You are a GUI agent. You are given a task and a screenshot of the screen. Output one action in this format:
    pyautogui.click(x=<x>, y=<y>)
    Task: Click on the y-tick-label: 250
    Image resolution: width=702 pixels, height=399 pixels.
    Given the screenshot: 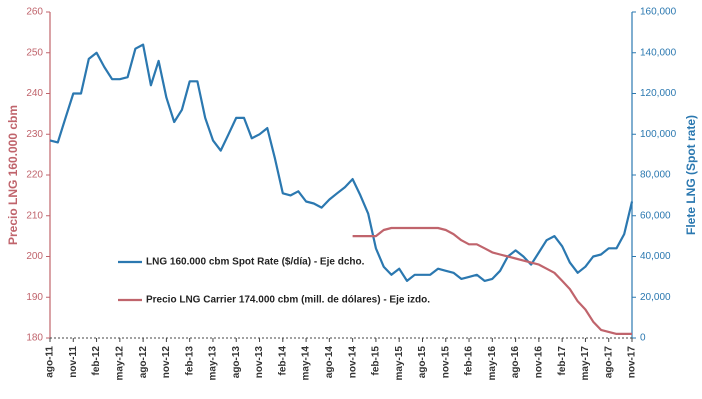 What is the action you would take?
    pyautogui.click(x=34, y=52)
    